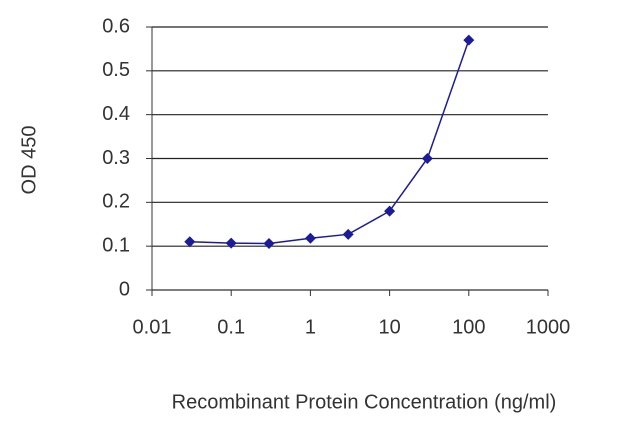  Describe the element at coordinates (468, 327) in the screenshot. I see `x-tick-label: 100` at that location.